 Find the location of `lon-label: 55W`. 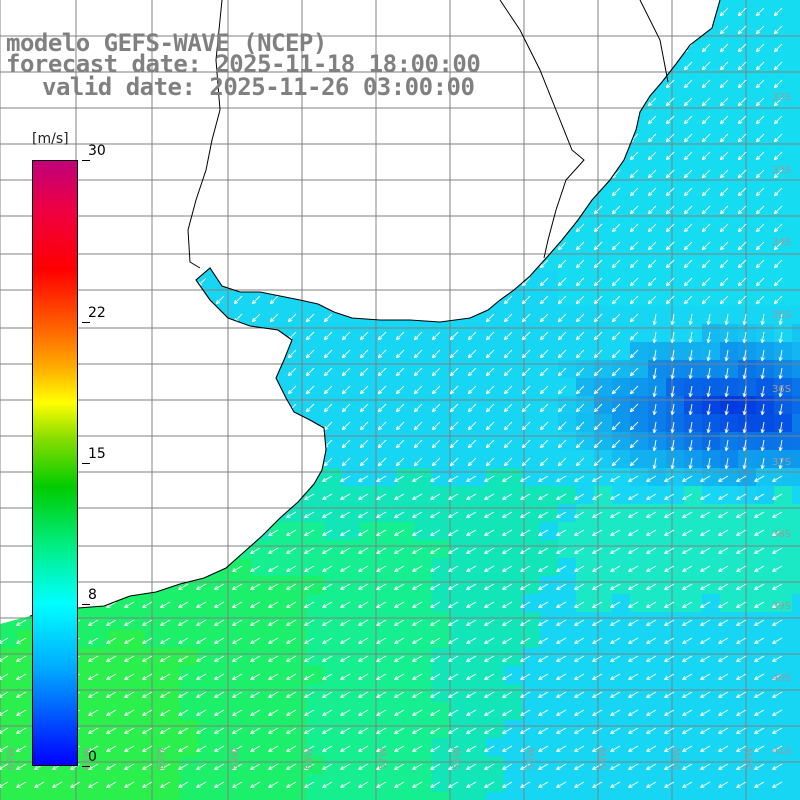

lon-label: 55W is located at coordinates (531, 758).